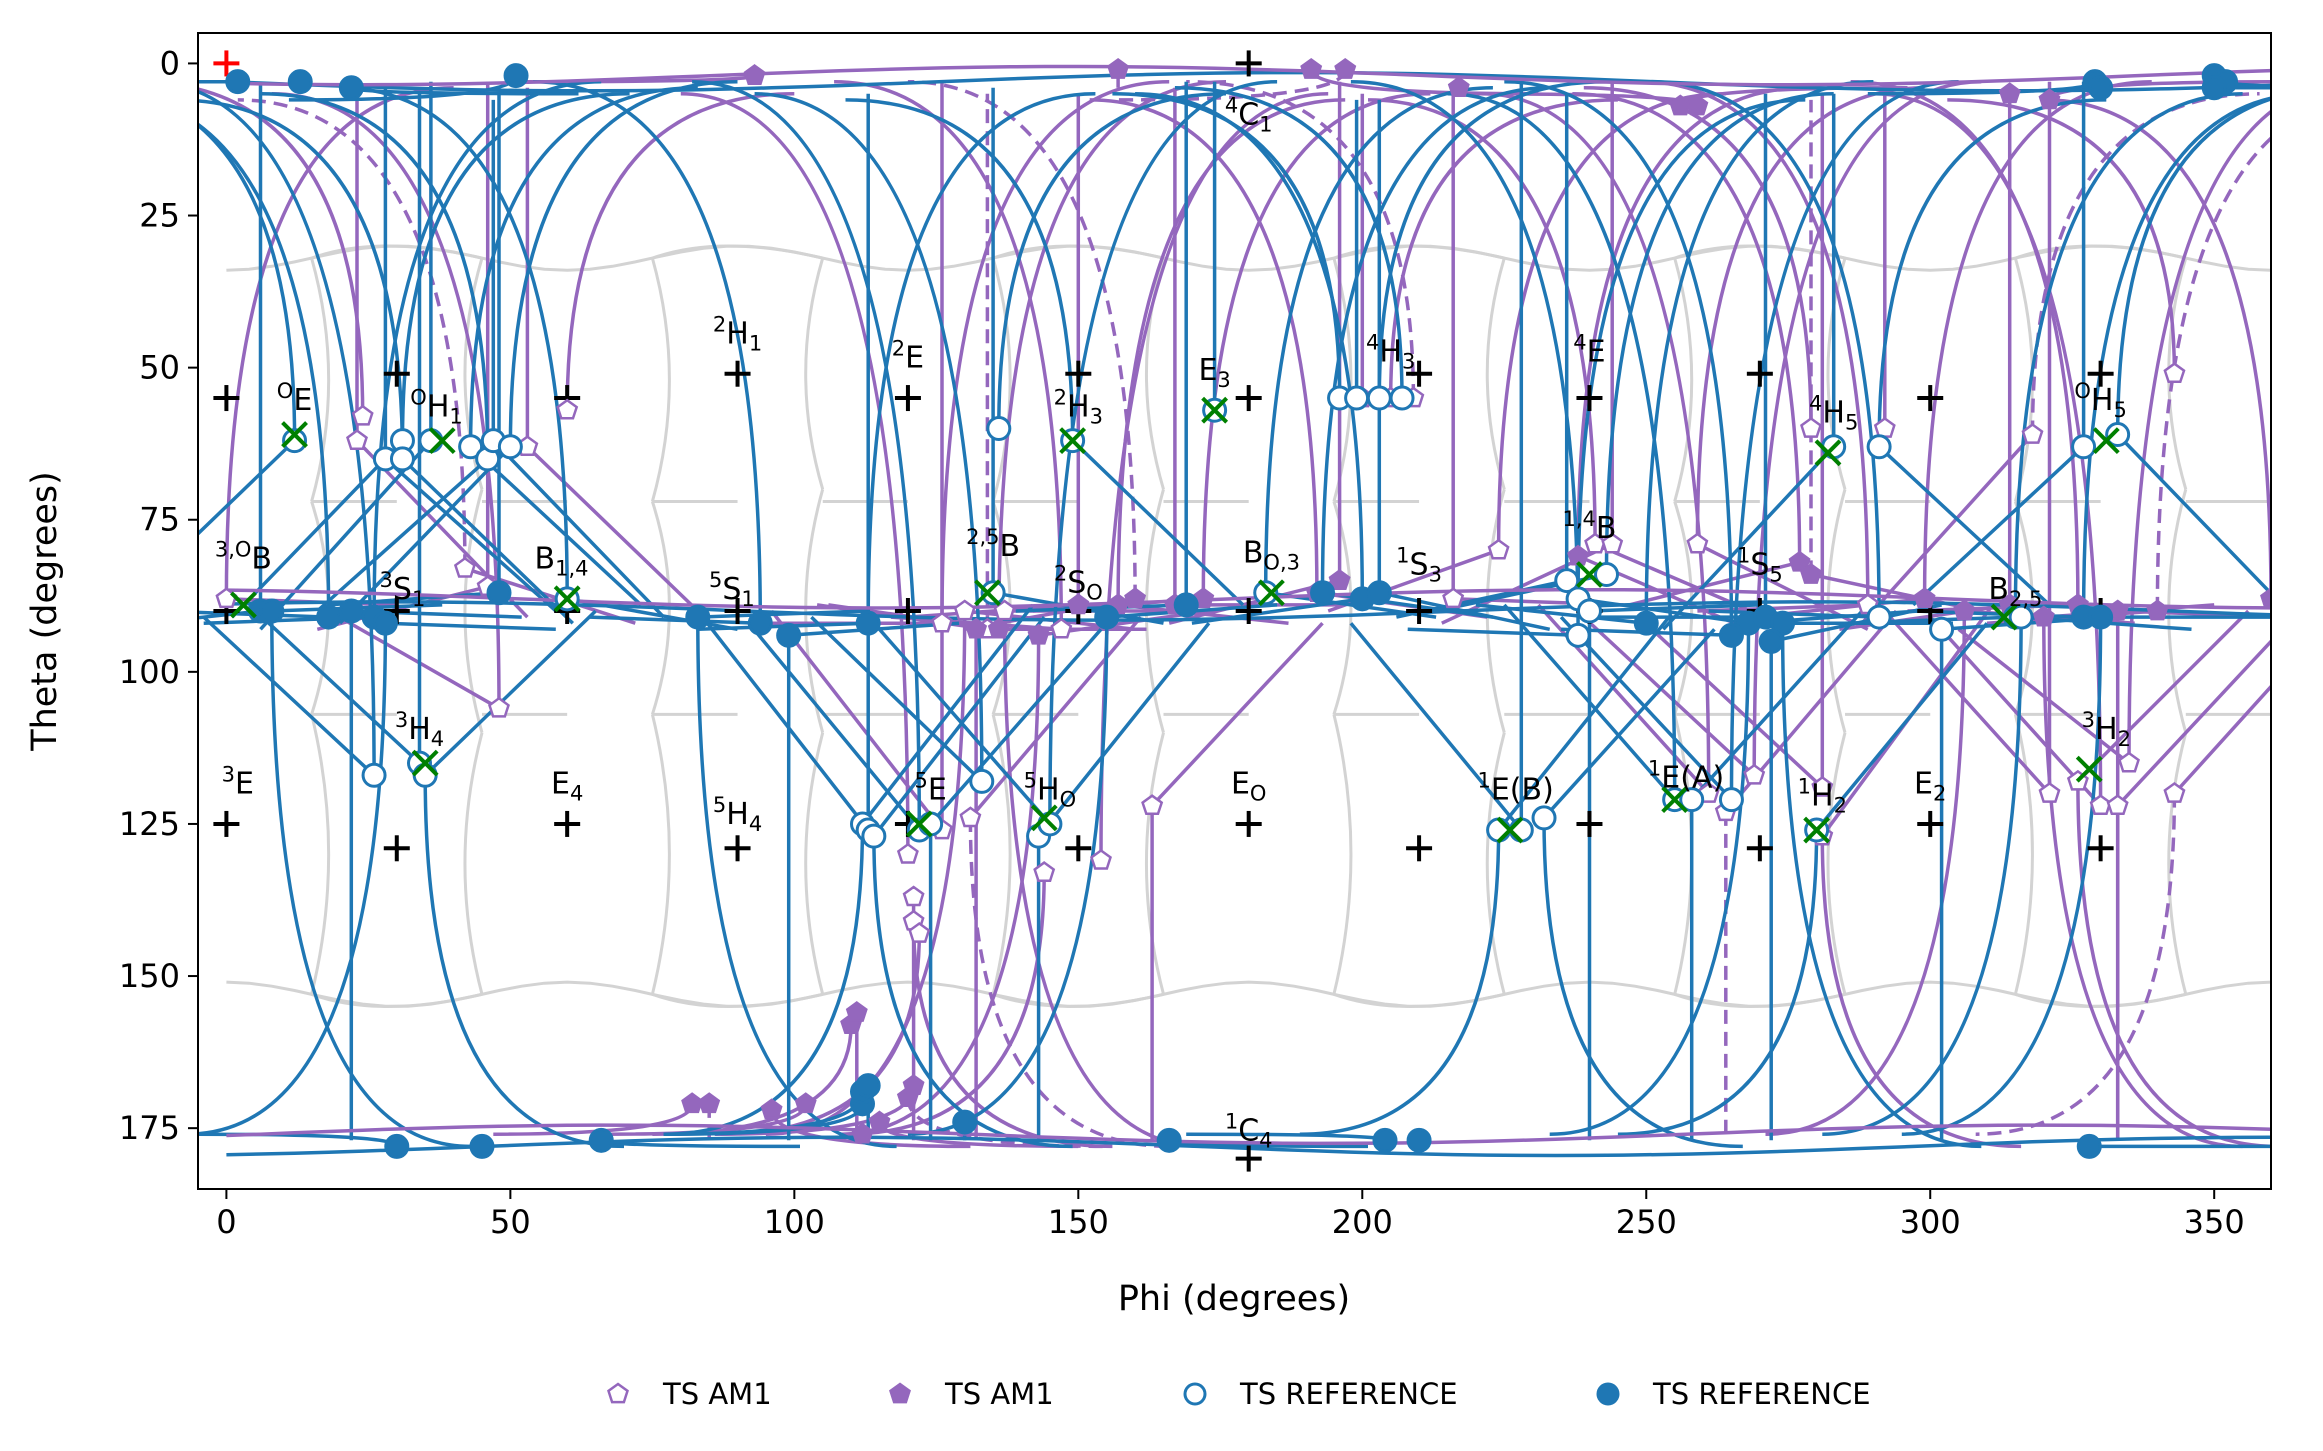 This screenshot has height=1451, width=2323. I want to click on puckering-label: 1S5, so click(1760, 564).